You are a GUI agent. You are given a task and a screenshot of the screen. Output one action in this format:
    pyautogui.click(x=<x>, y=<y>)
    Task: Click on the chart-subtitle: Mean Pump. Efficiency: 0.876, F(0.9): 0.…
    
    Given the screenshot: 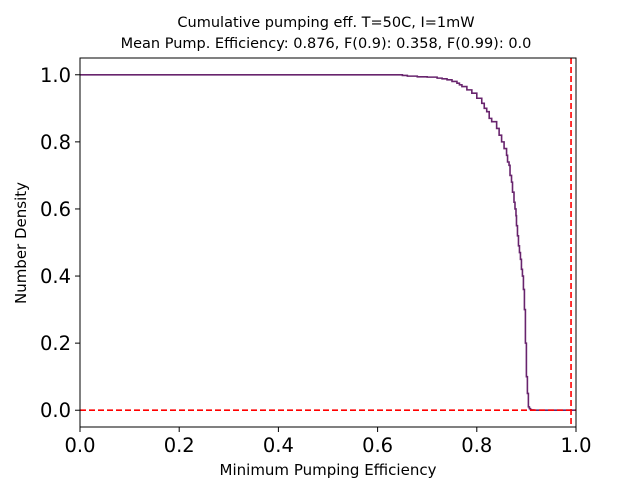 What is the action you would take?
    pyautogui.click(x=326, y=44)
    